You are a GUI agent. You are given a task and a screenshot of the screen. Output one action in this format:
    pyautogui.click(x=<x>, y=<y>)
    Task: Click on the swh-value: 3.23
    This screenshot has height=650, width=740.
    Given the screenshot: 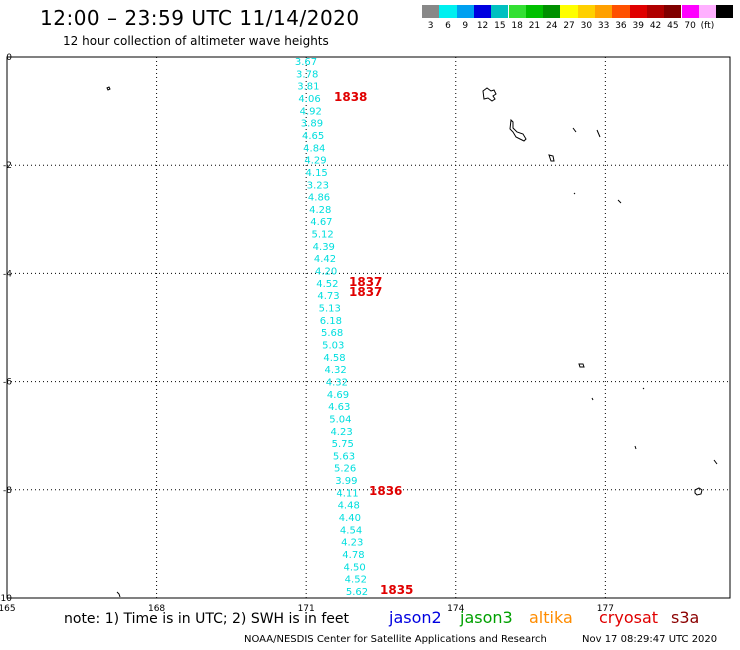 What is the action you would take?
    pyautogui.click(x=318, y=185)
    